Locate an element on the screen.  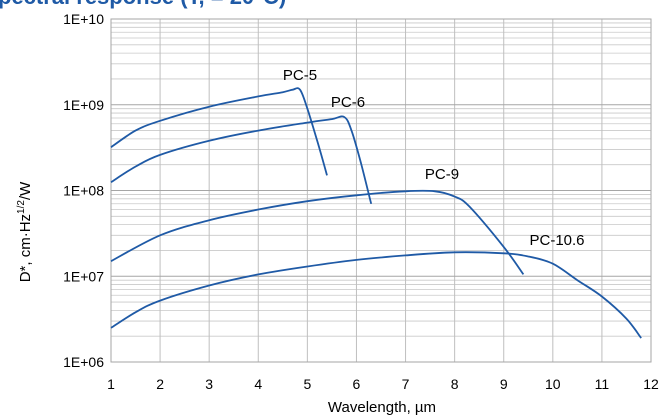
y-tick-label: 1E+10 is located at coordinates (83, 19).